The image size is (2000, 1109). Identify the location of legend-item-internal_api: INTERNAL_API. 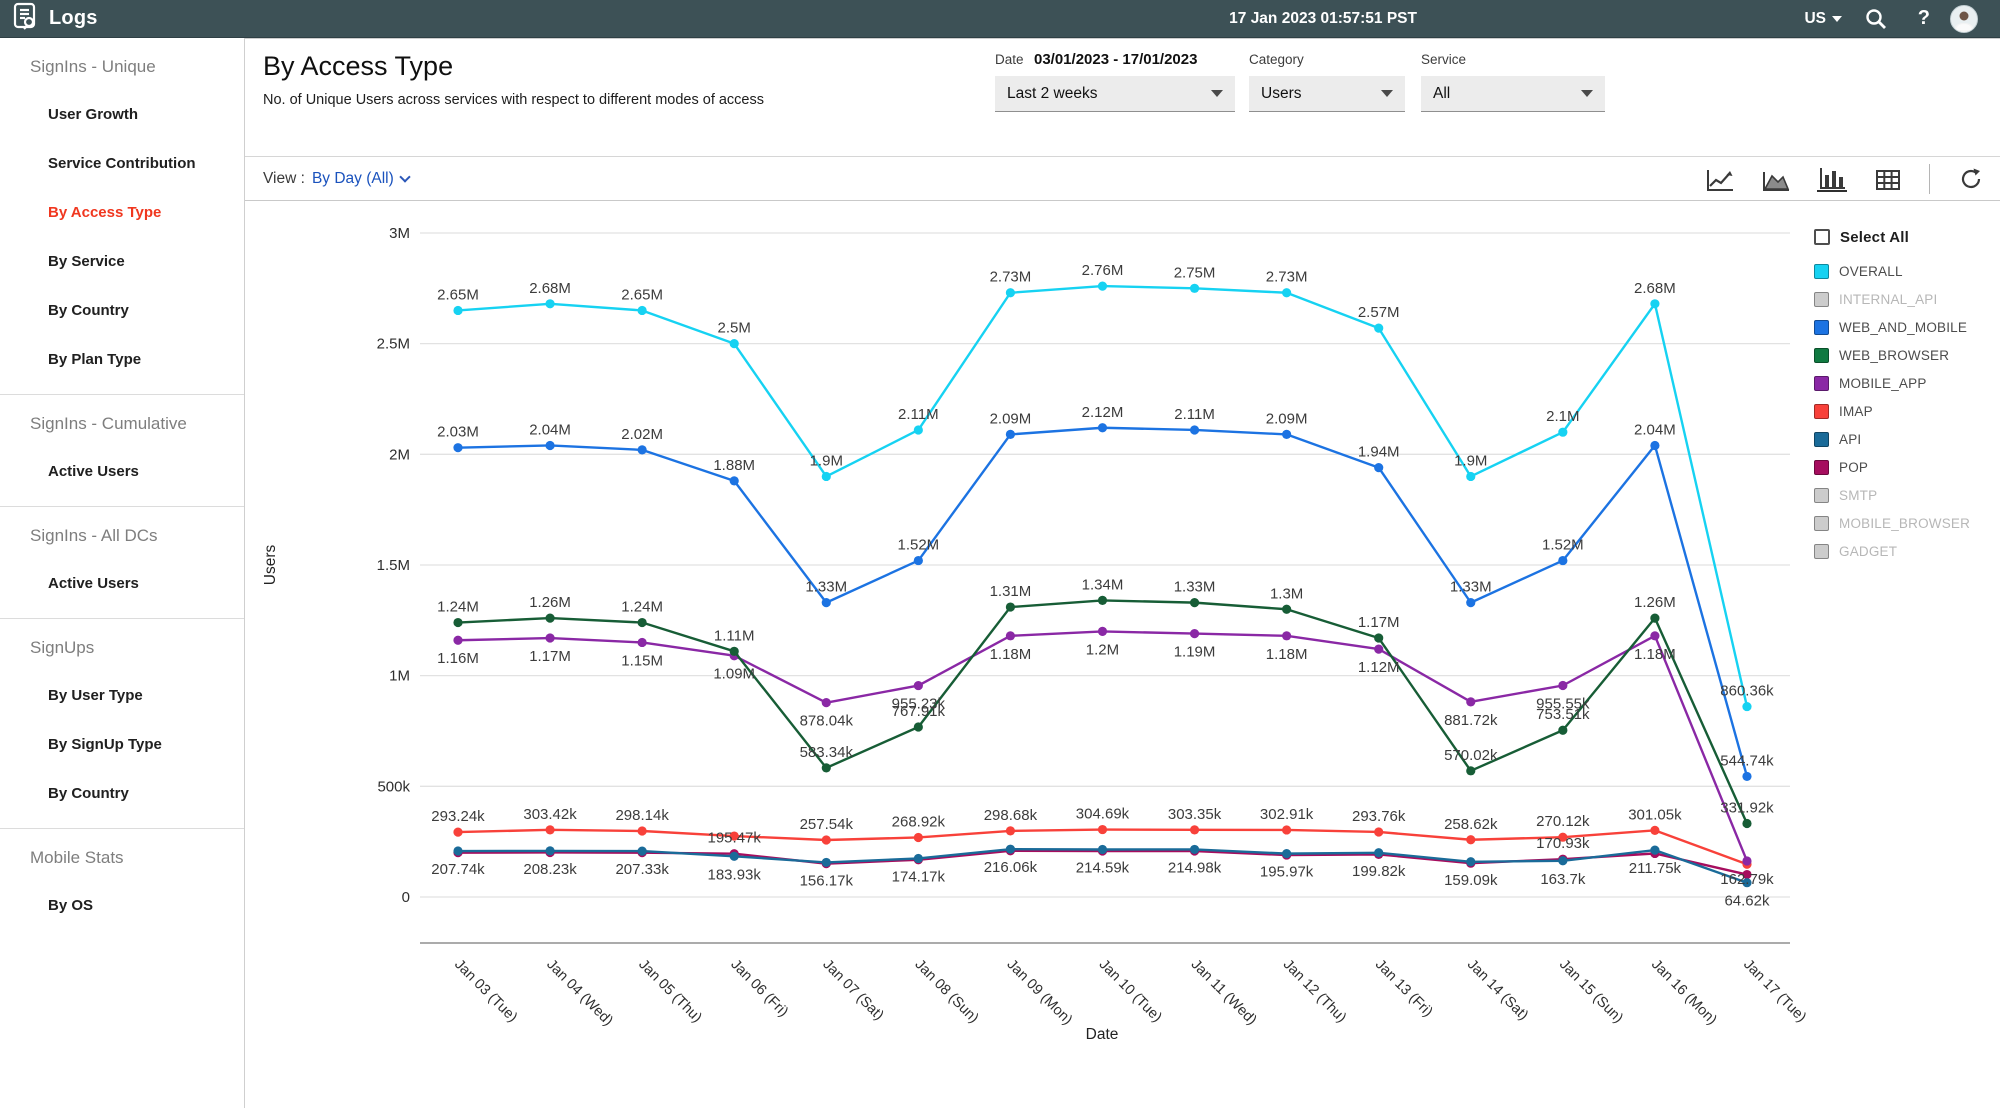
(1904, 299).